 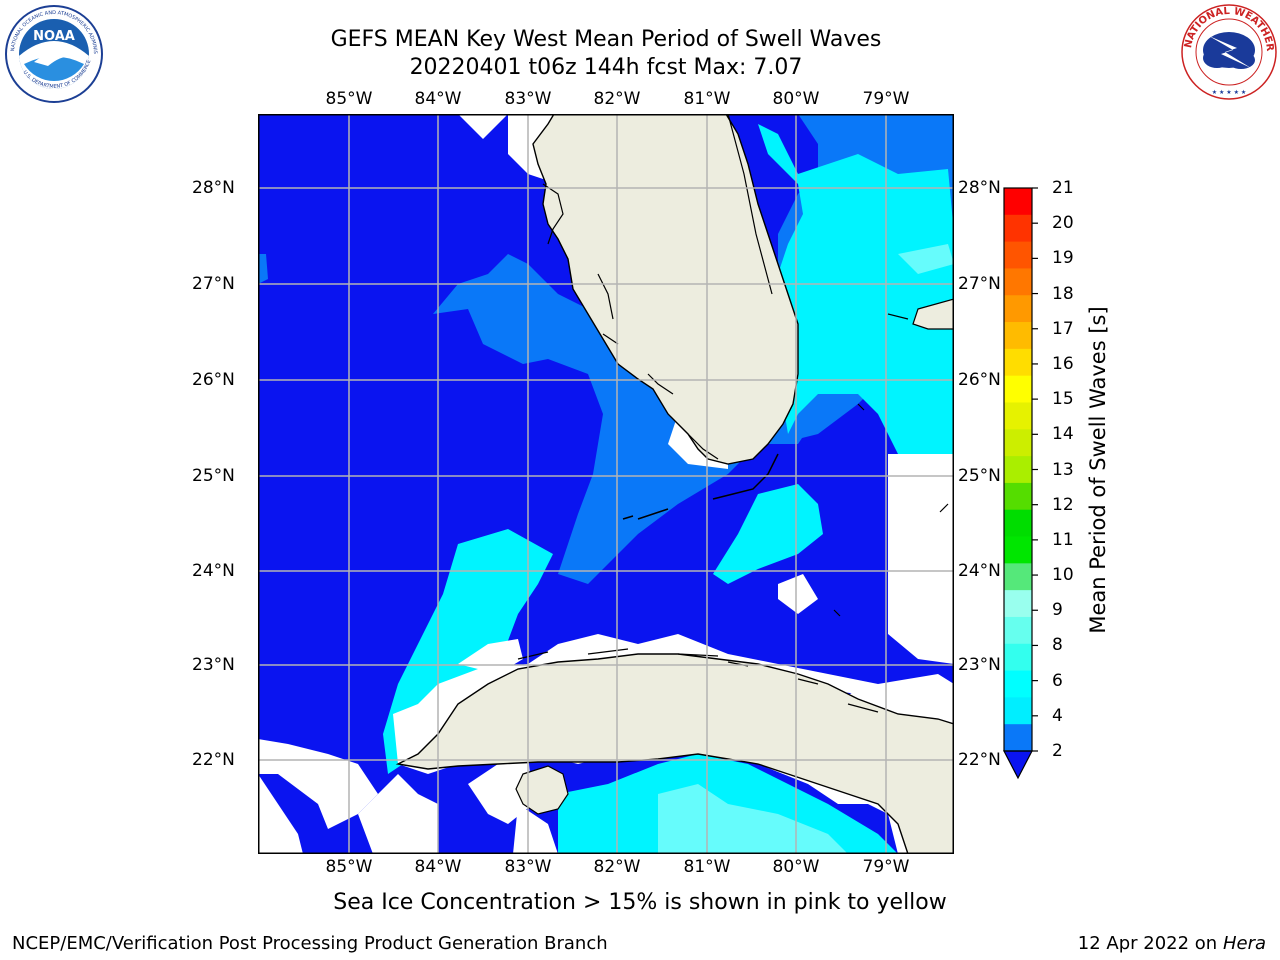 What do you see at coordinates (213, 760) in the screenshot?
I see `lat-label-left: 22°N` at bounding box center [213, 760].